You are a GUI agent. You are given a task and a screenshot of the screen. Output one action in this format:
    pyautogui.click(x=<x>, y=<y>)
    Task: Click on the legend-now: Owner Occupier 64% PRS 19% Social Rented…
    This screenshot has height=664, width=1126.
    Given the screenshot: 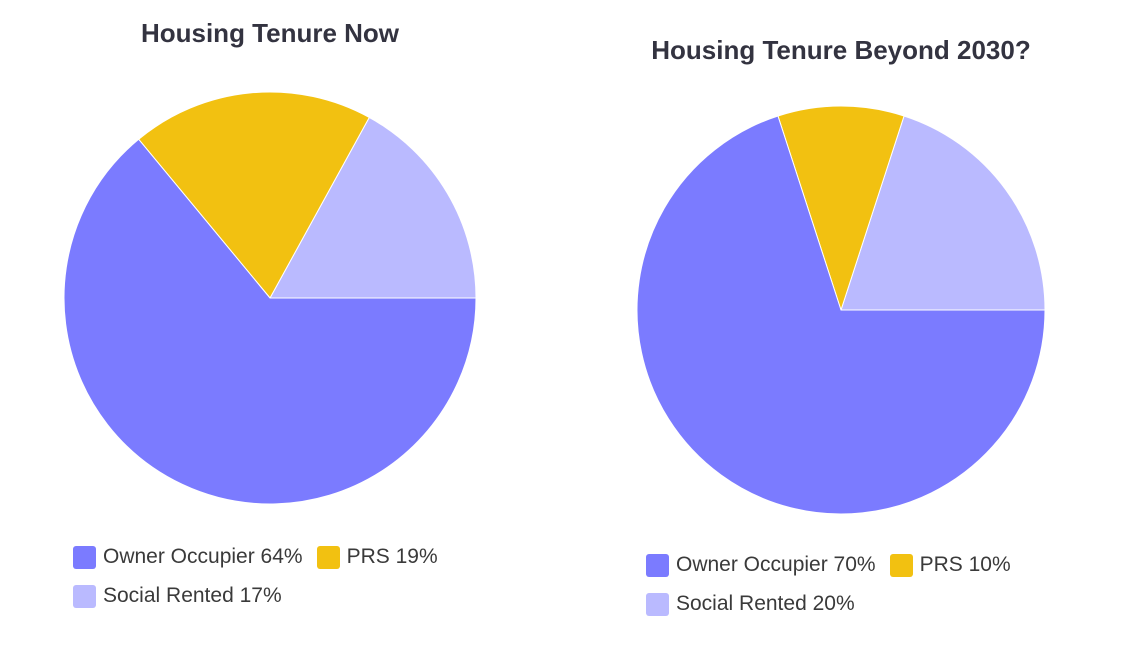 What is the action you would take?
    pyautogui.click(x=262, y=583)
    